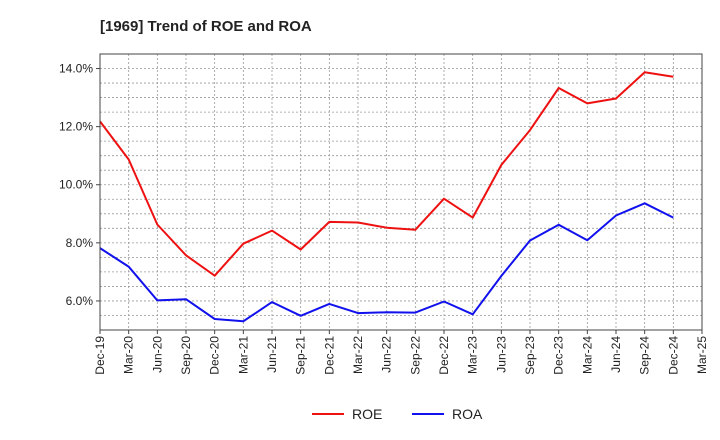 Image resolution: width=720 pixels, height=440 pixels. I want to click on x-tick-label: Dec-22, so click(444, 355).